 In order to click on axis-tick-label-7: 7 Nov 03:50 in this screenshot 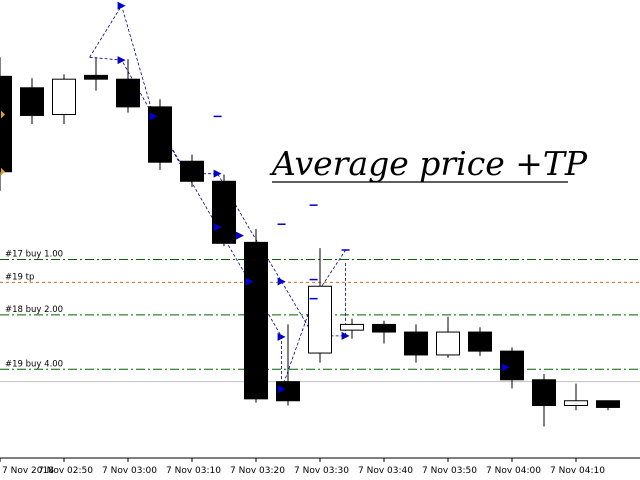, I will do `click(449, 471)`.